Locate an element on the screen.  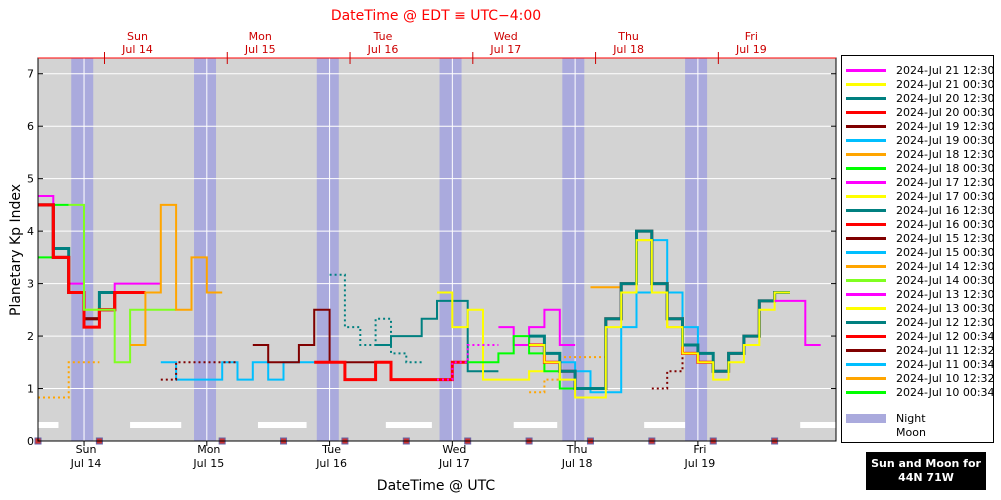
x-tick-label-day-0: Sun is located at coordinates (86, 449).